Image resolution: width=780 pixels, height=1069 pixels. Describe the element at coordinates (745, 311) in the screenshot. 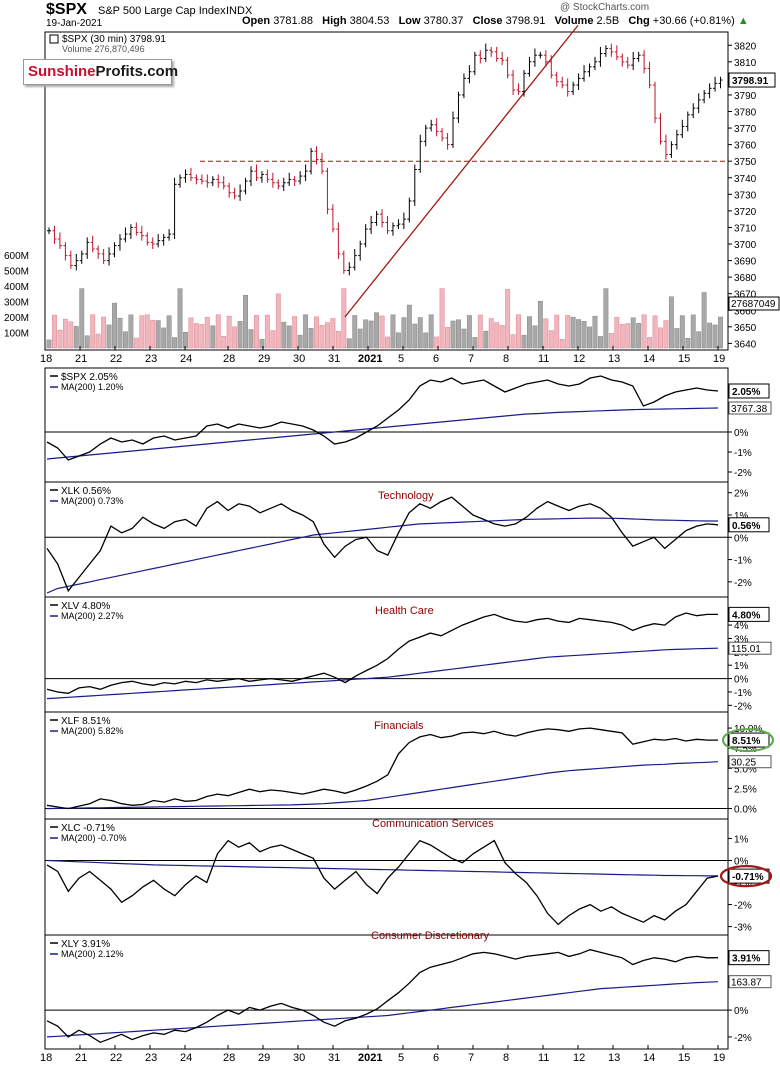

I see `price-tick-label: 3660` at that location.